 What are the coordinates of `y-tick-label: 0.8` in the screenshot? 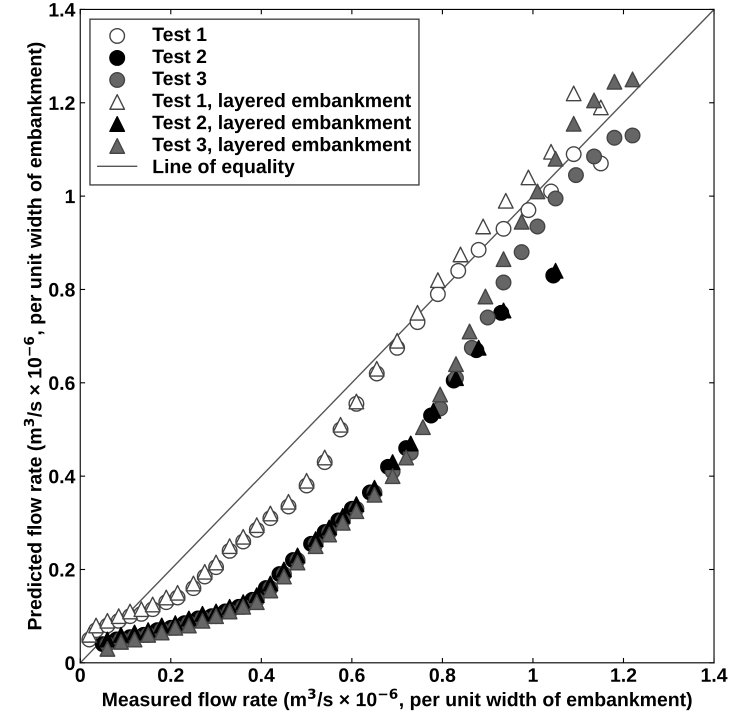 It's located at (62, 289).